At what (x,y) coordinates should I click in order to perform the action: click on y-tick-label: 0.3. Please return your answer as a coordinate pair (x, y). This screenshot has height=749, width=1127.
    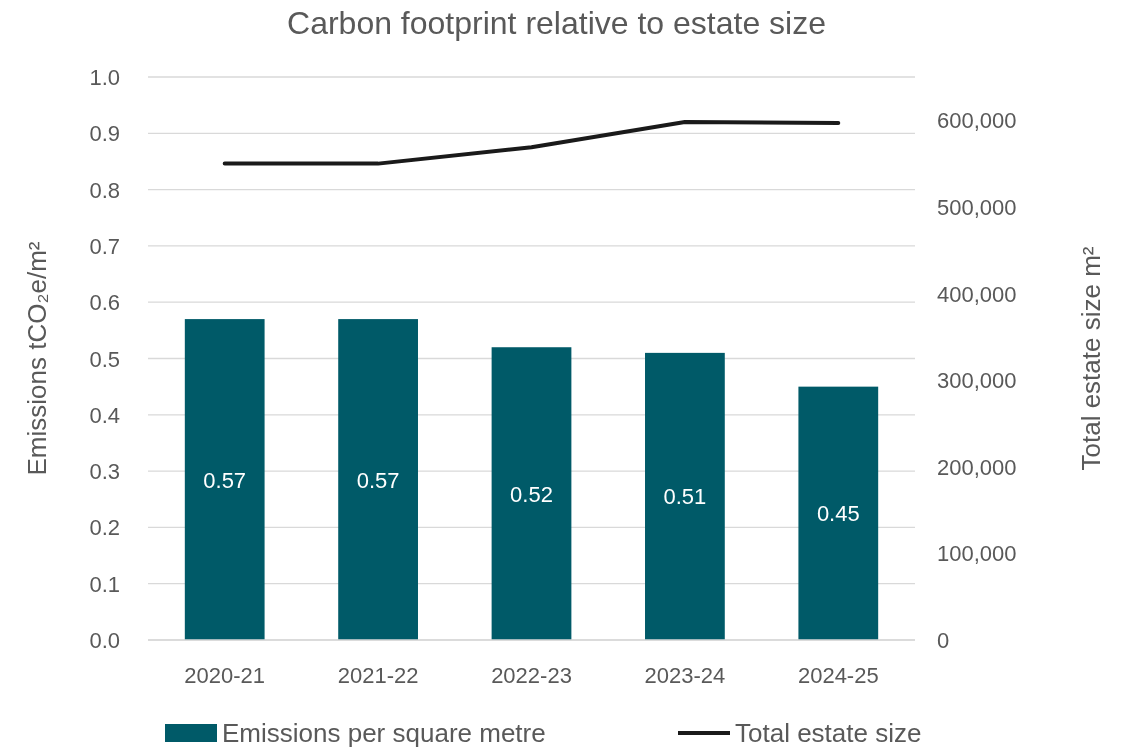
    Looking at the image, I should click on (104, 472).